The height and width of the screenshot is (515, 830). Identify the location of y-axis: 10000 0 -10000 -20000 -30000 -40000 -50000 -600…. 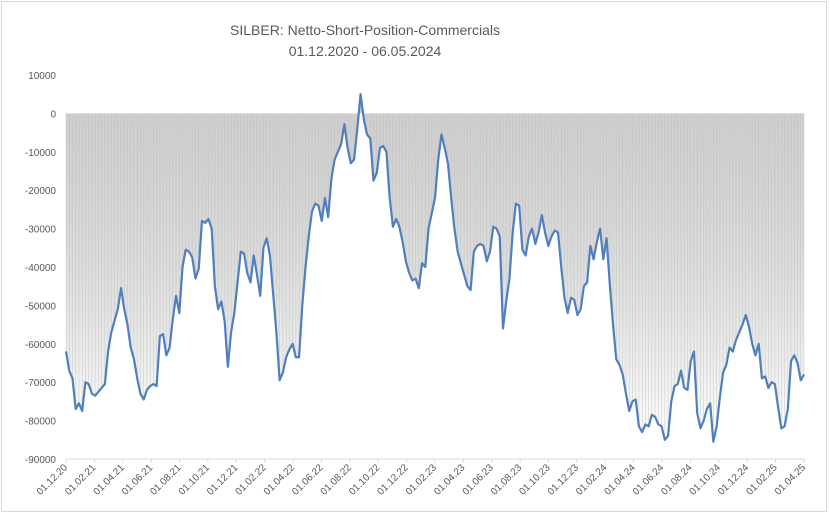
(41, 268).